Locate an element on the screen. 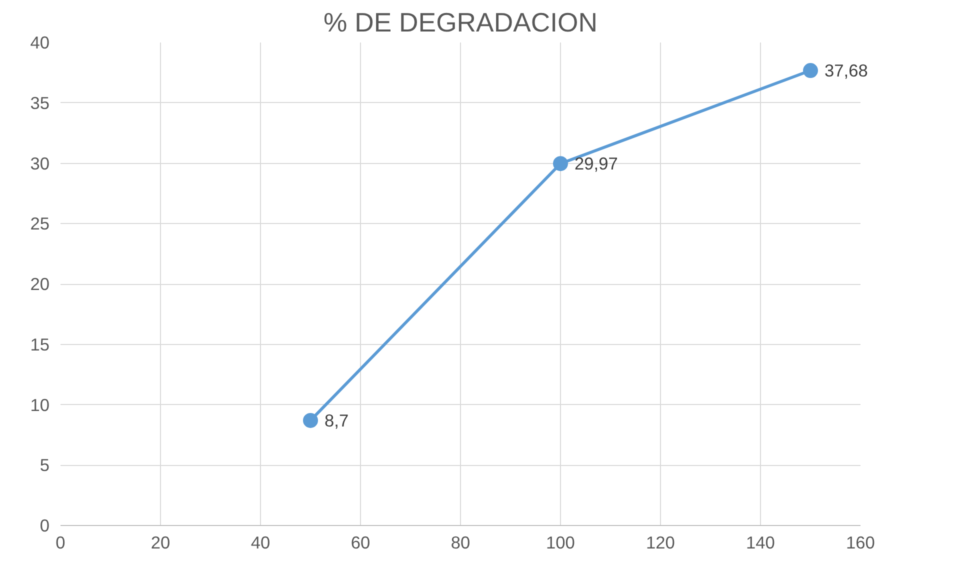  y-tick-label: 15 is located at coordinates (40, 344).